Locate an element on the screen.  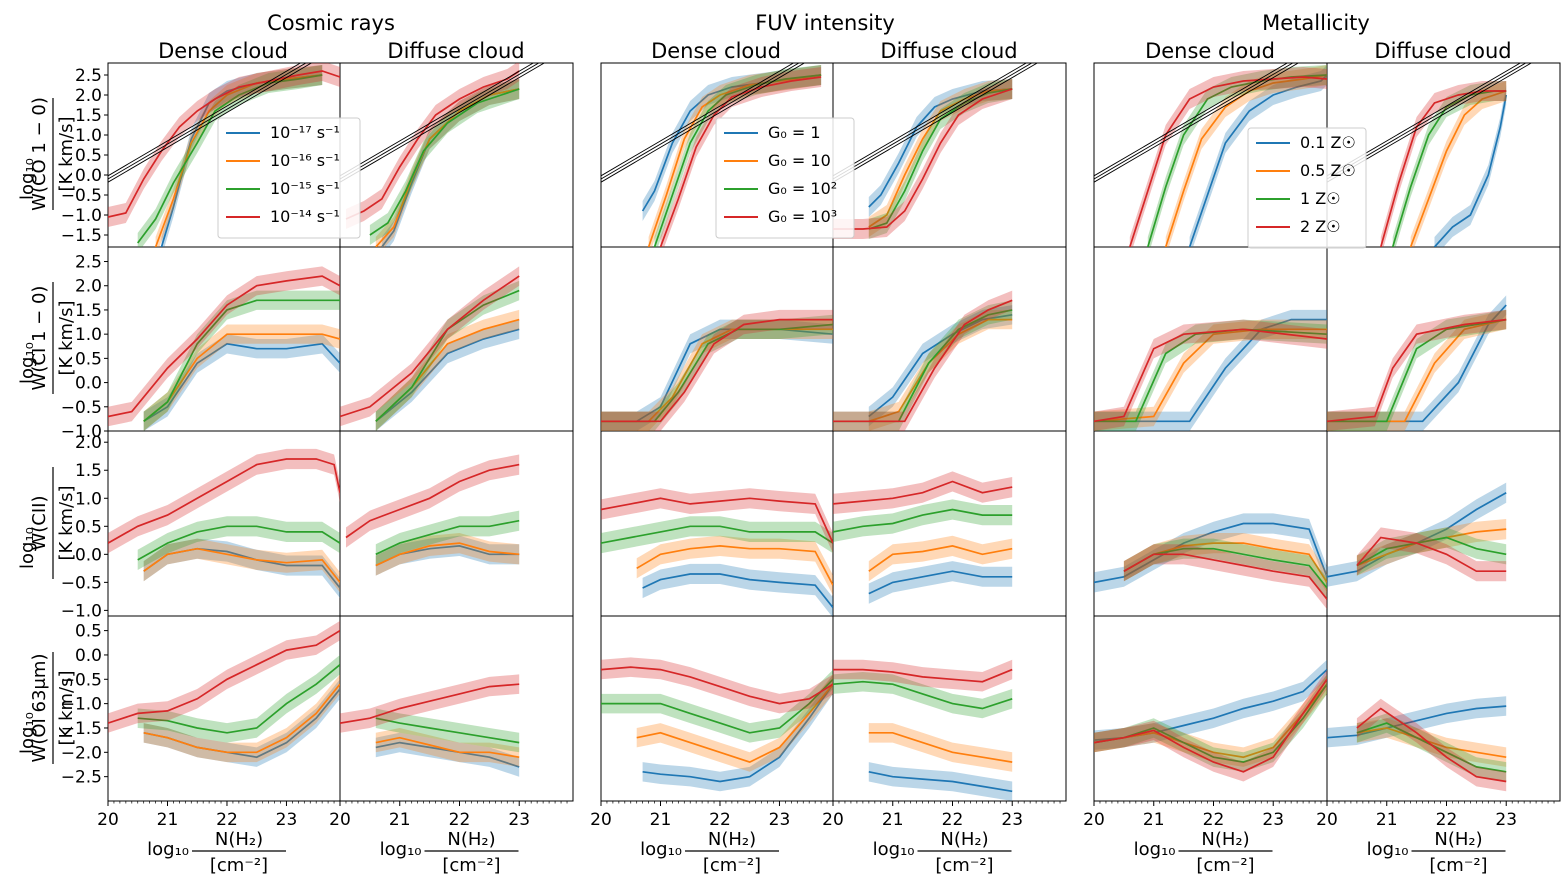
y-tick-label: 2.5 is located at coordinates (88, 76).